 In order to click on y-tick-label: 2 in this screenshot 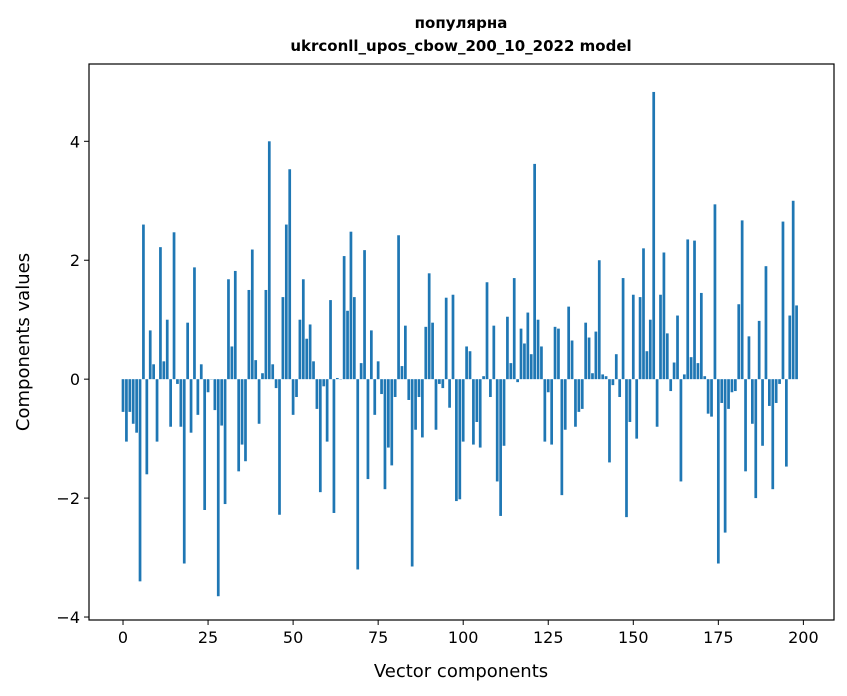, I will do `click(75, 260)`.